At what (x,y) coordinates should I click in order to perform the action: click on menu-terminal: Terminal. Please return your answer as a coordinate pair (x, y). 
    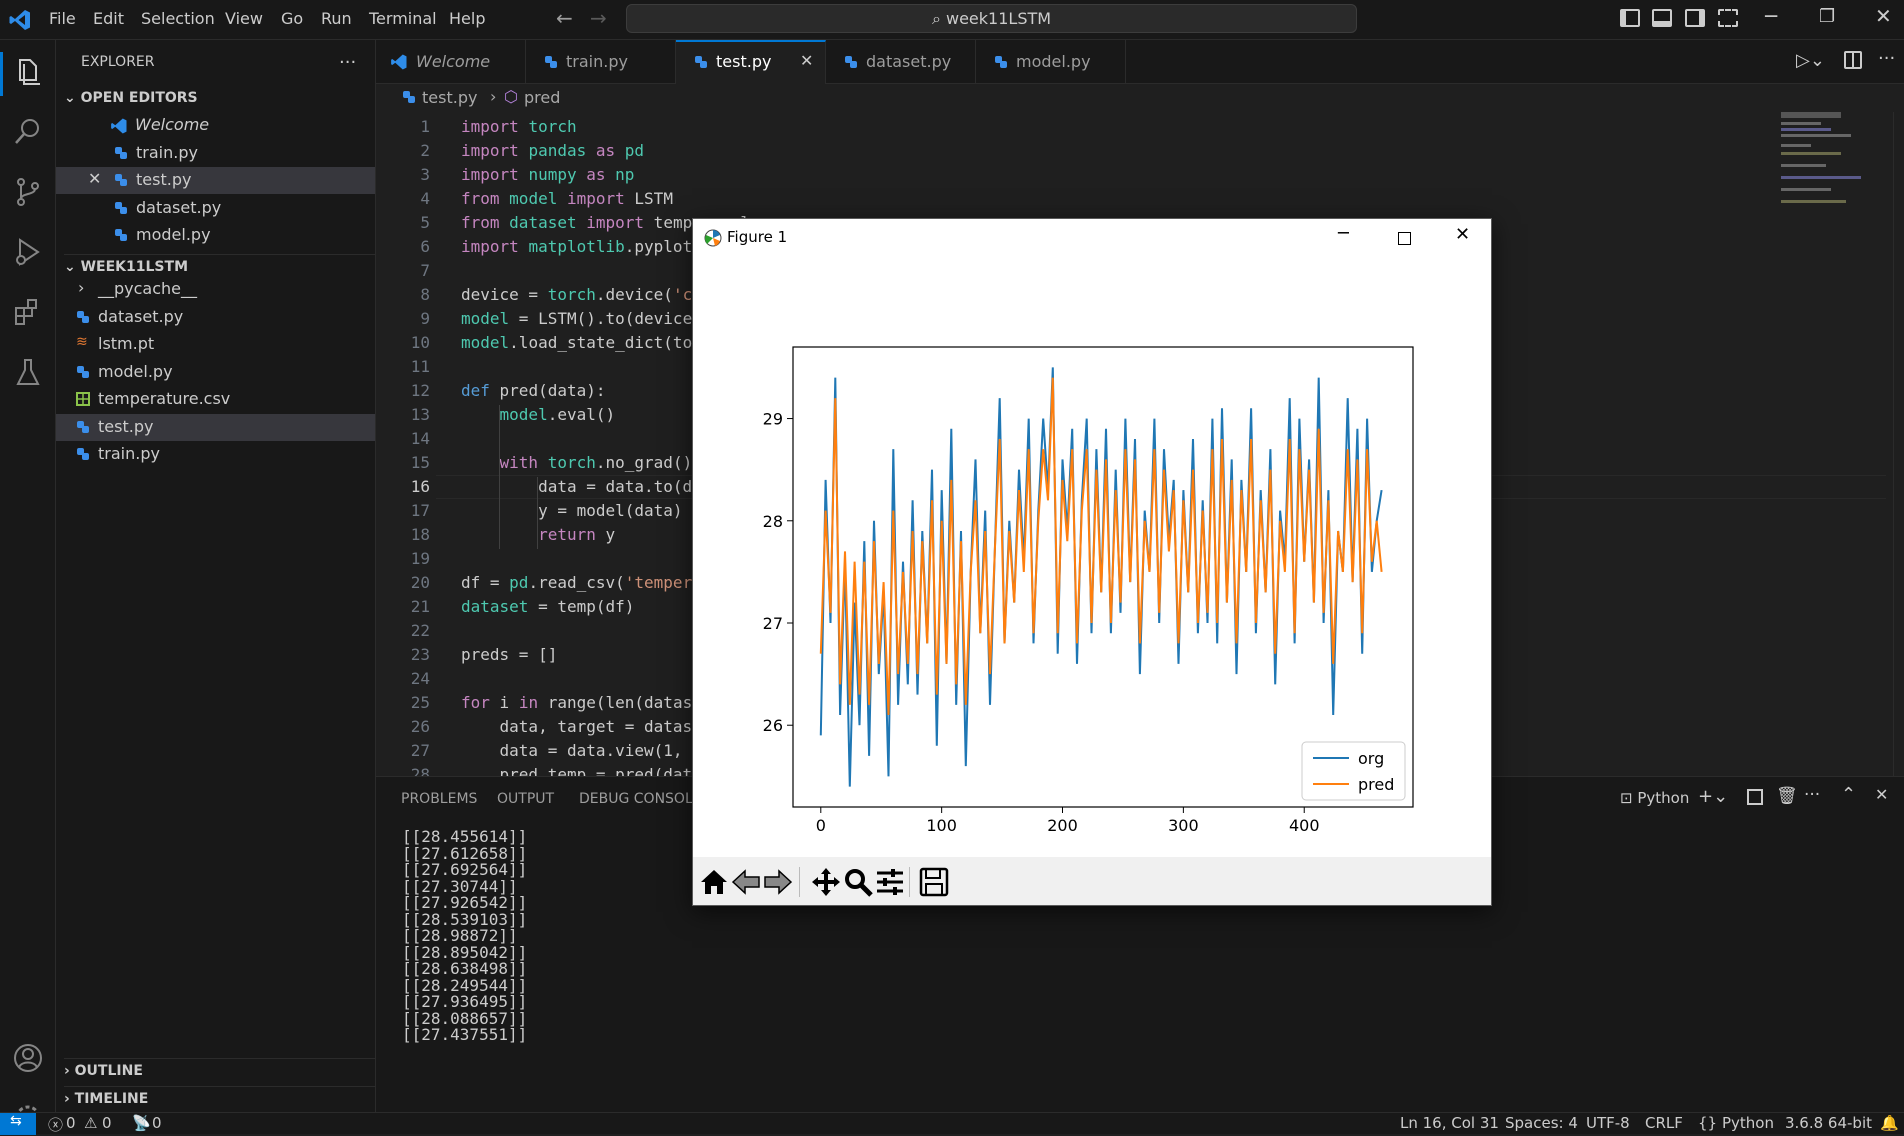
    Looking at the image, I should click on (403, 18).